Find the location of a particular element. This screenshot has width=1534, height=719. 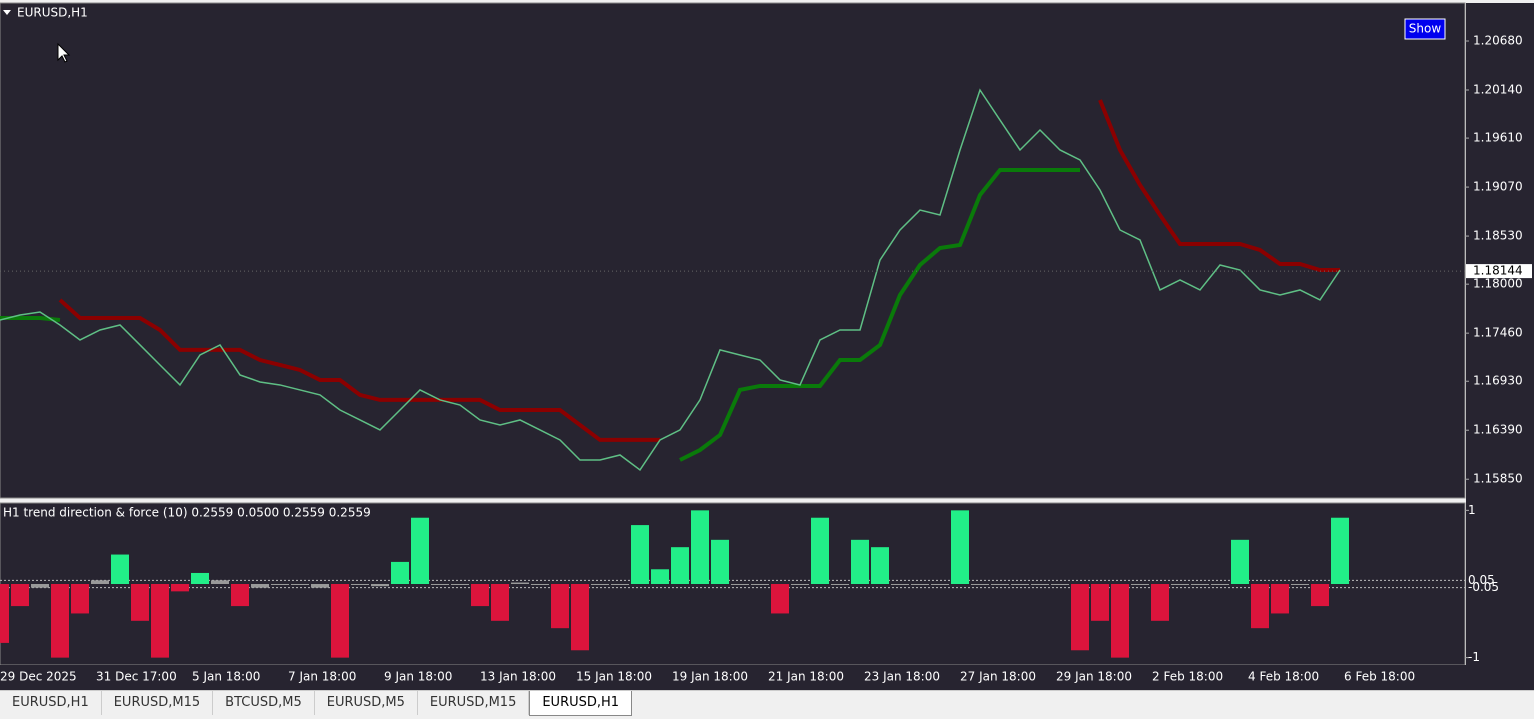

y-tick-label: -0.05 is located at coordinates (1483, 587).